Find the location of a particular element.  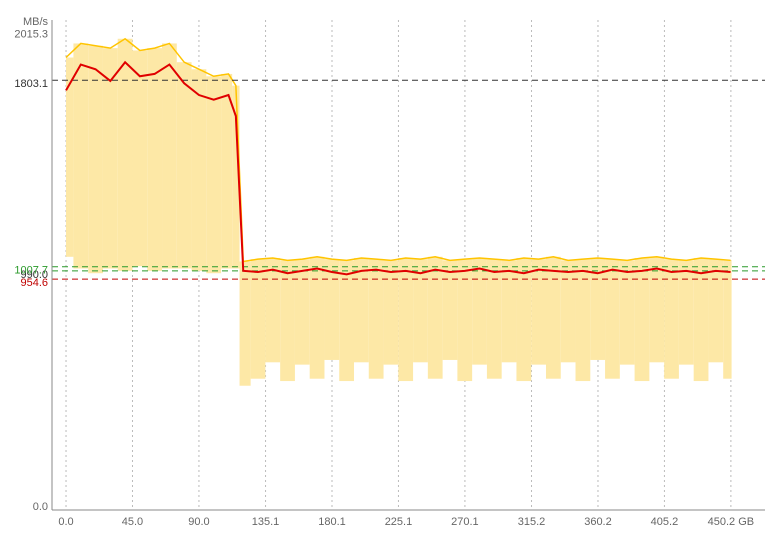

y-tick-label: 990.0 is located at coordinates (34, 275).